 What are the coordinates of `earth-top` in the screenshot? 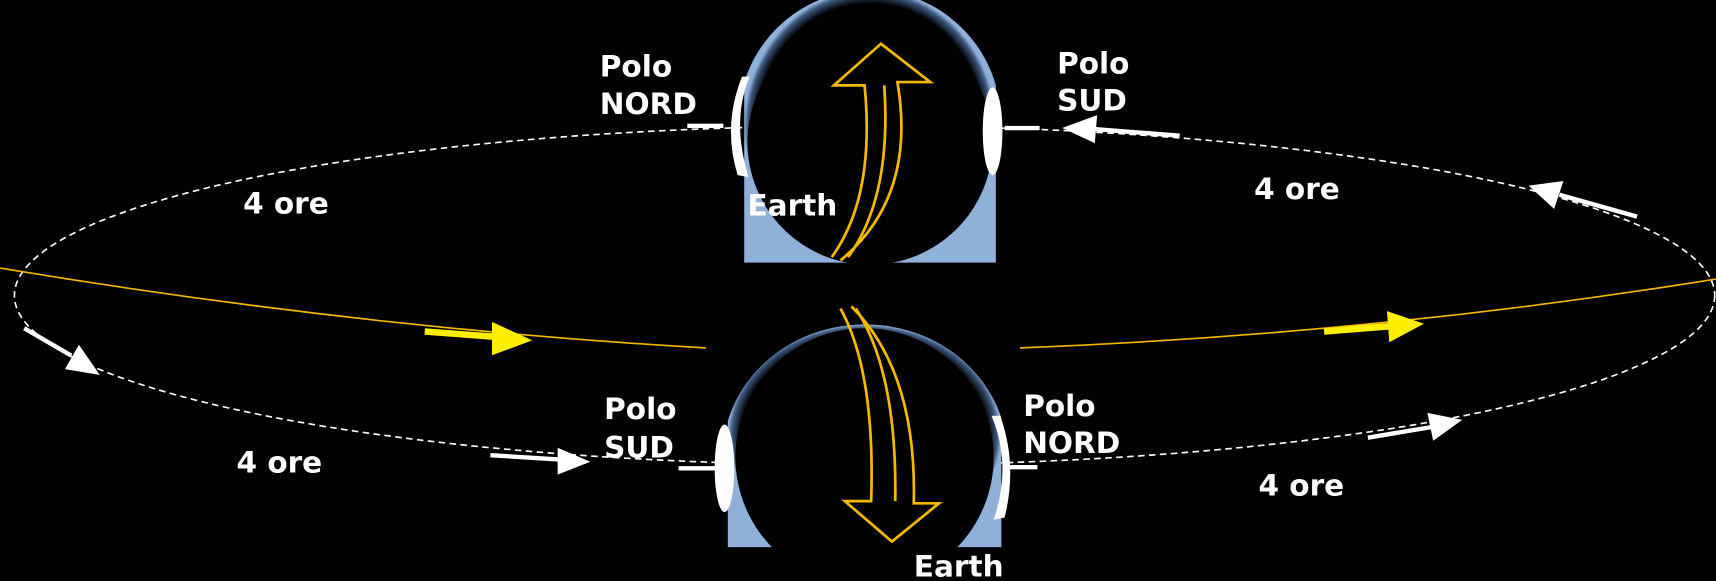 It's located at (863, 132).